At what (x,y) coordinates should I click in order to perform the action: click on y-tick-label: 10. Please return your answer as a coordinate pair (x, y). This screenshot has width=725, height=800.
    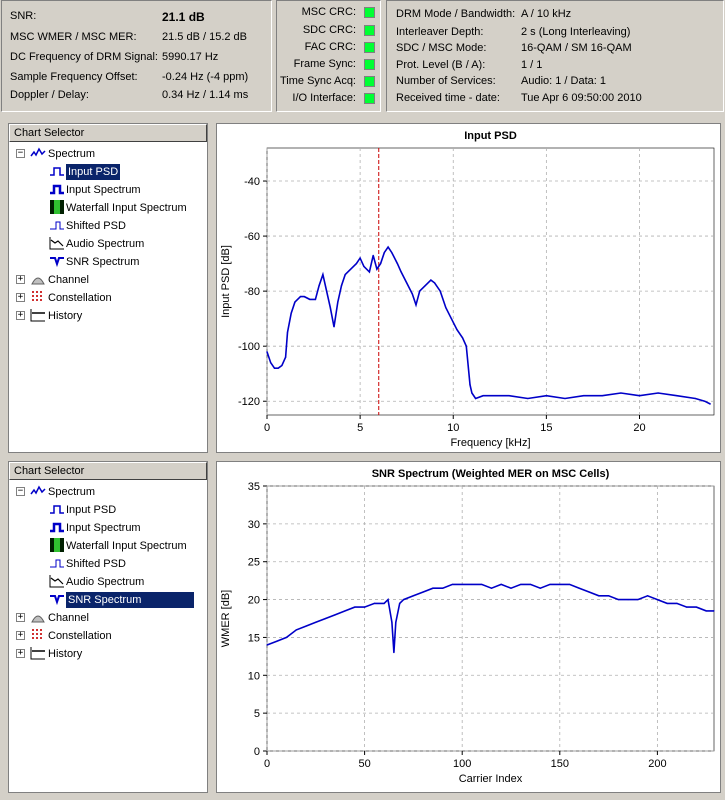
    Looking at the image, I should click on (254, 676).